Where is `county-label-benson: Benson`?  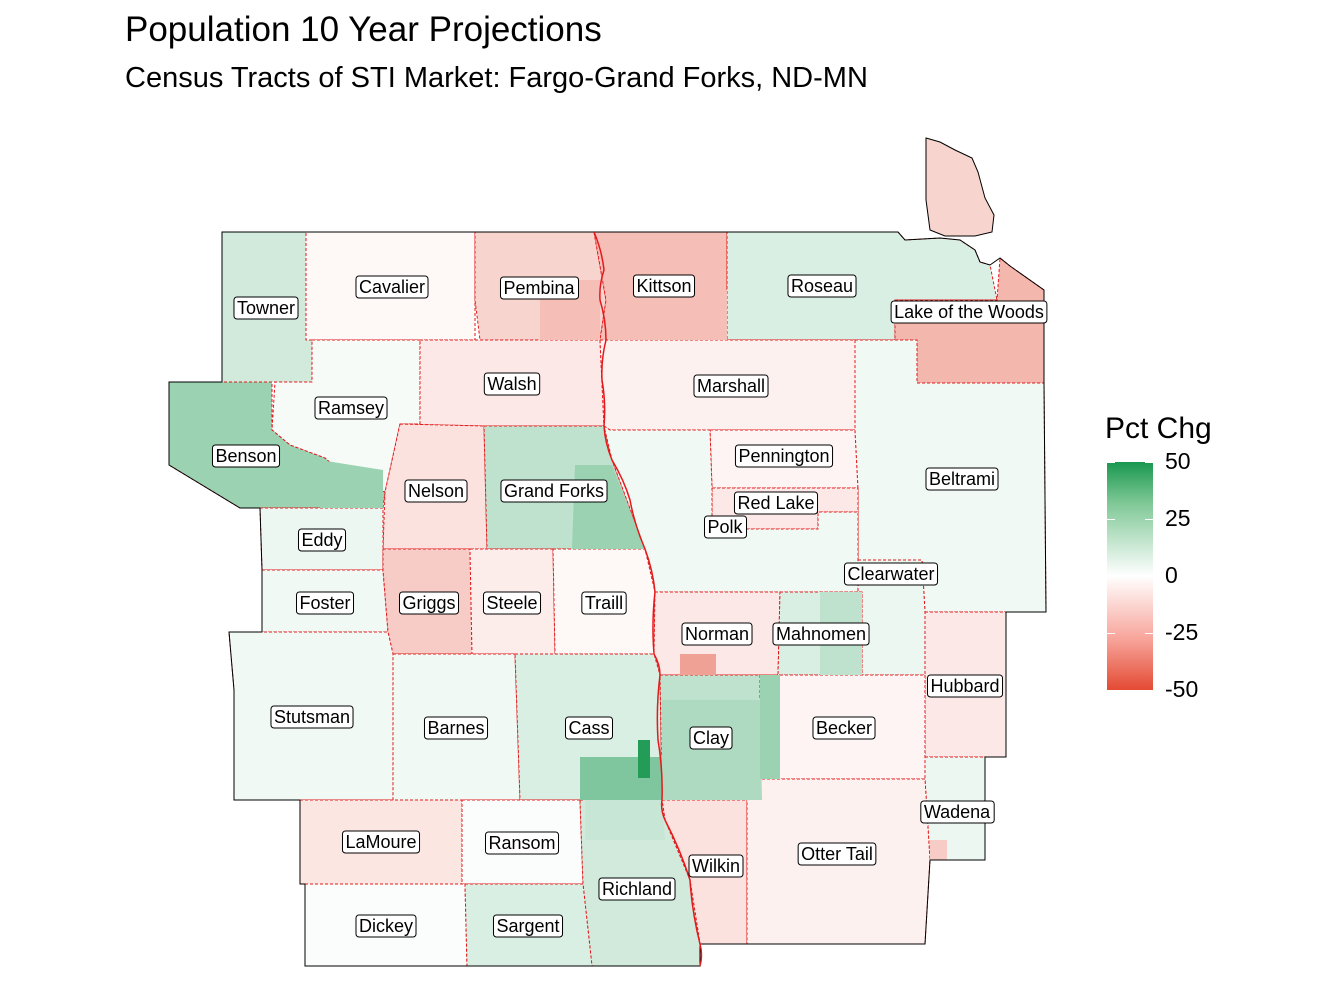 county-label-benson: Benson is located at coordinates (246, 456).